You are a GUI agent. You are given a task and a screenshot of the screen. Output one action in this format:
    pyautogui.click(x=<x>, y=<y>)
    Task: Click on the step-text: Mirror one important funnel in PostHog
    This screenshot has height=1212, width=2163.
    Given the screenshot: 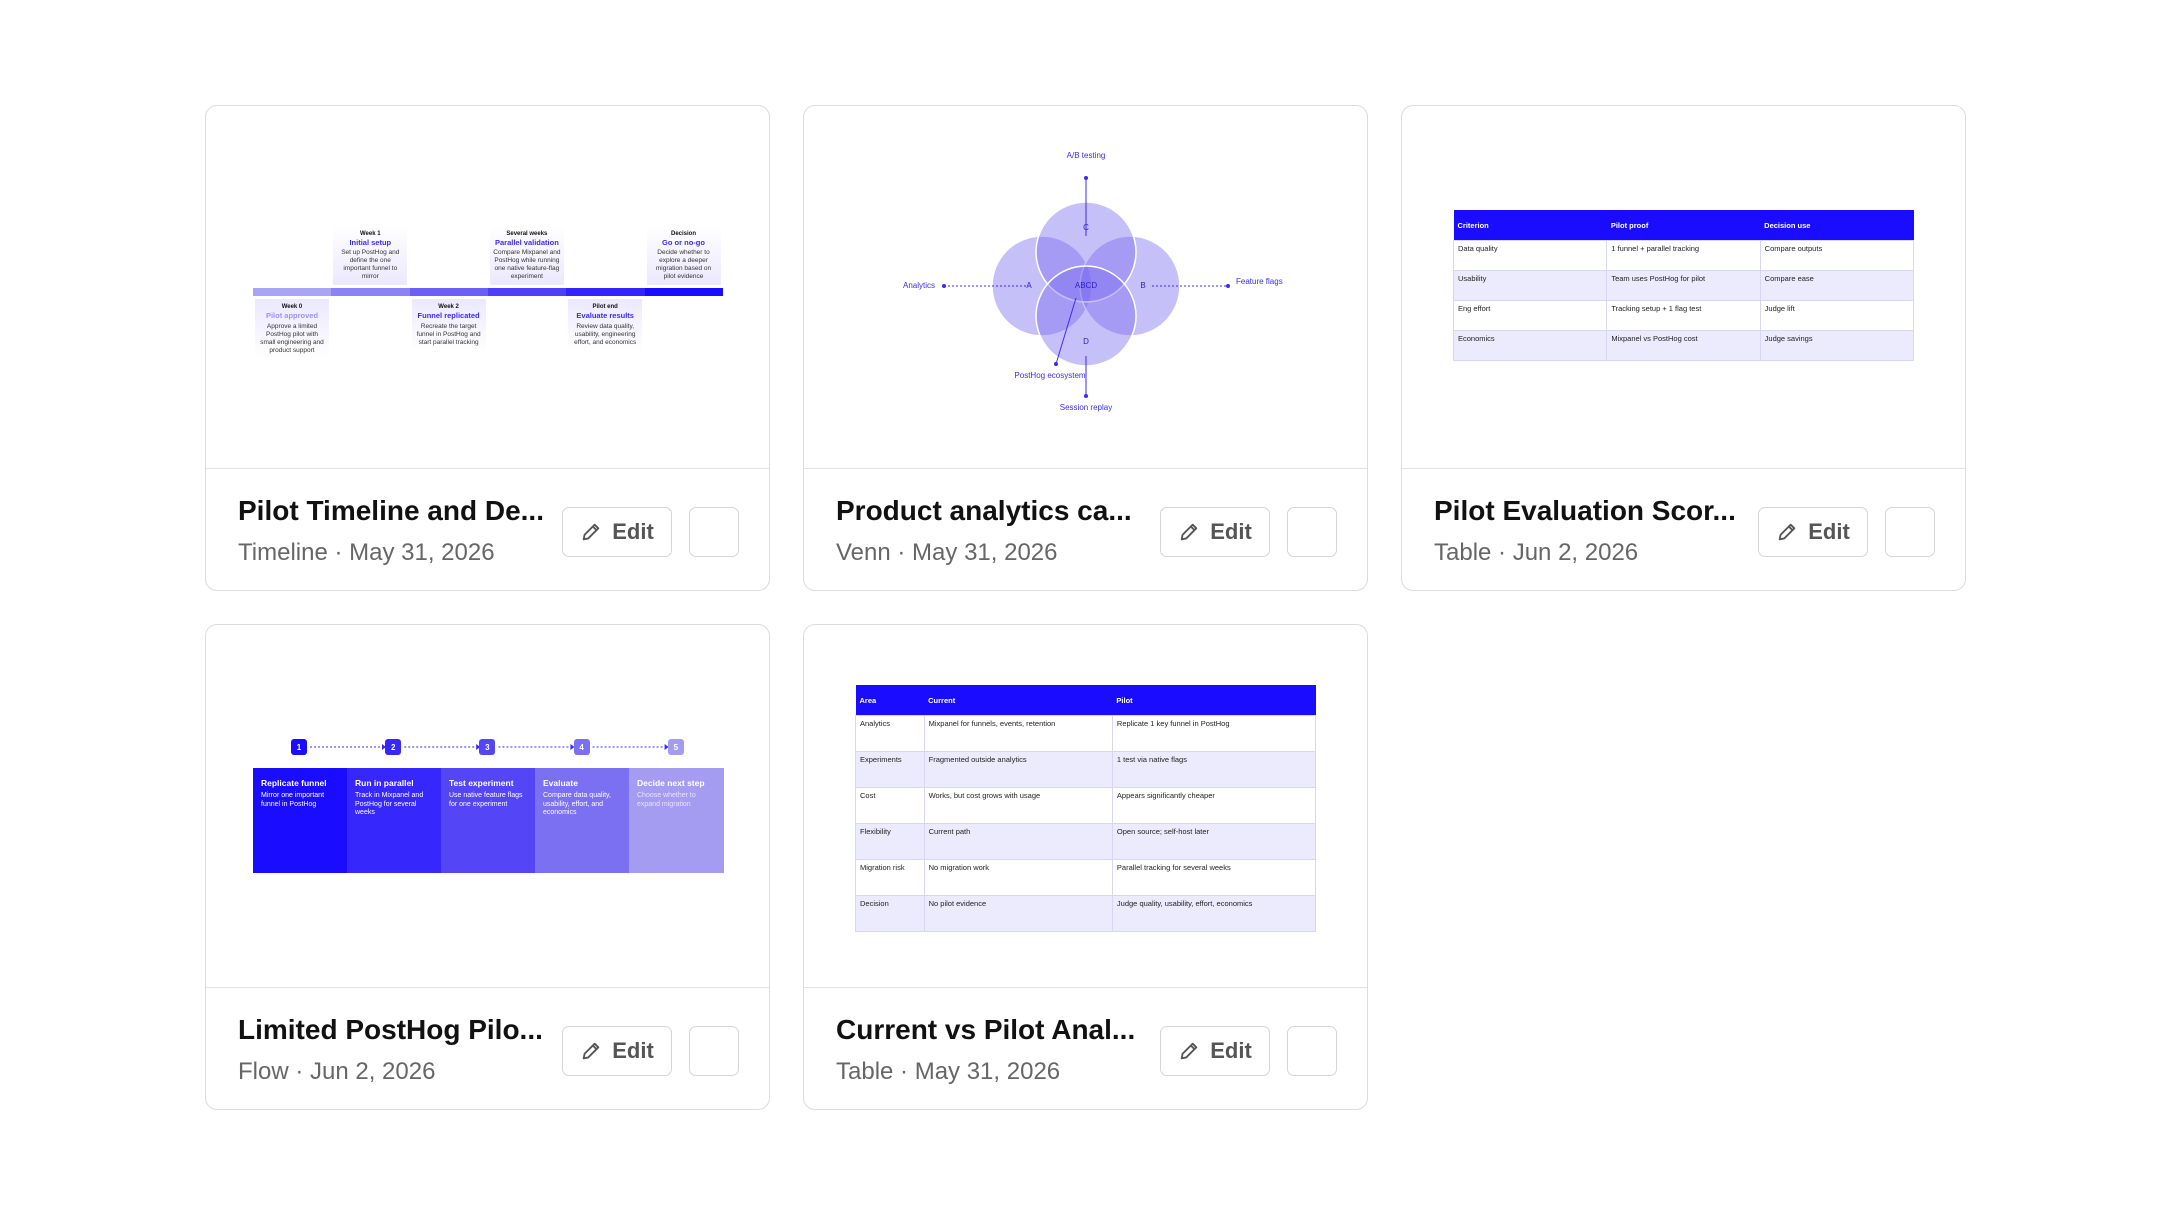 What is the action you would take?
    pyautogui.click(x=293, y=800)
    